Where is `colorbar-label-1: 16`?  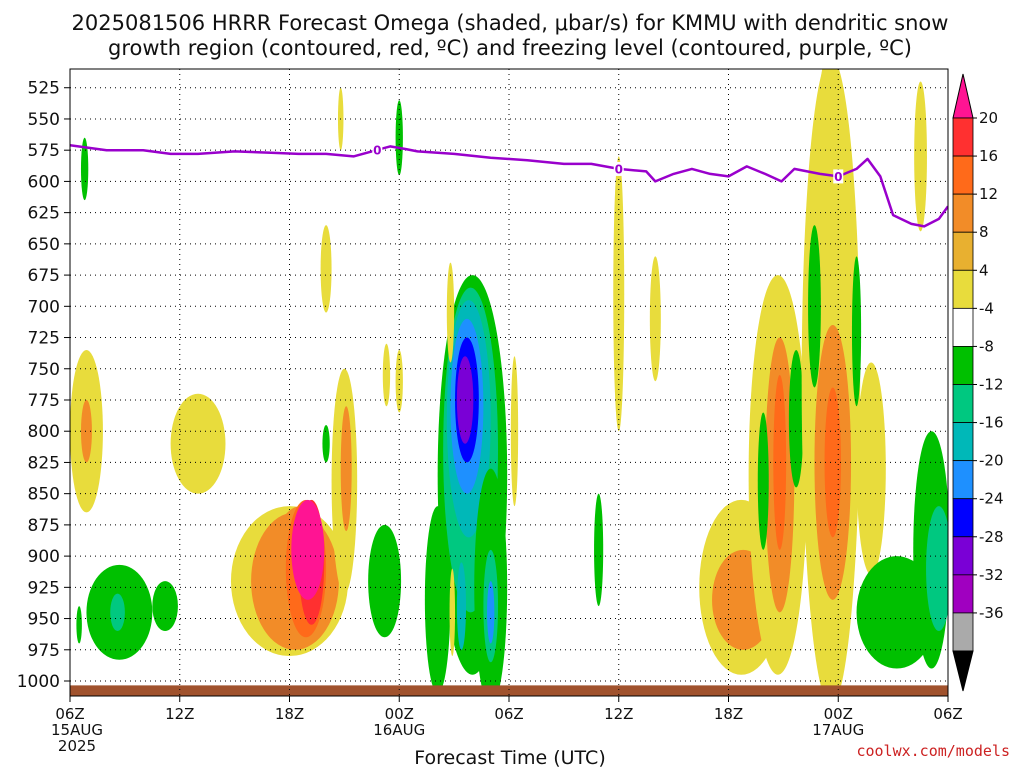 colorbar-label-1: 16 is located at coordinates (988, 156).